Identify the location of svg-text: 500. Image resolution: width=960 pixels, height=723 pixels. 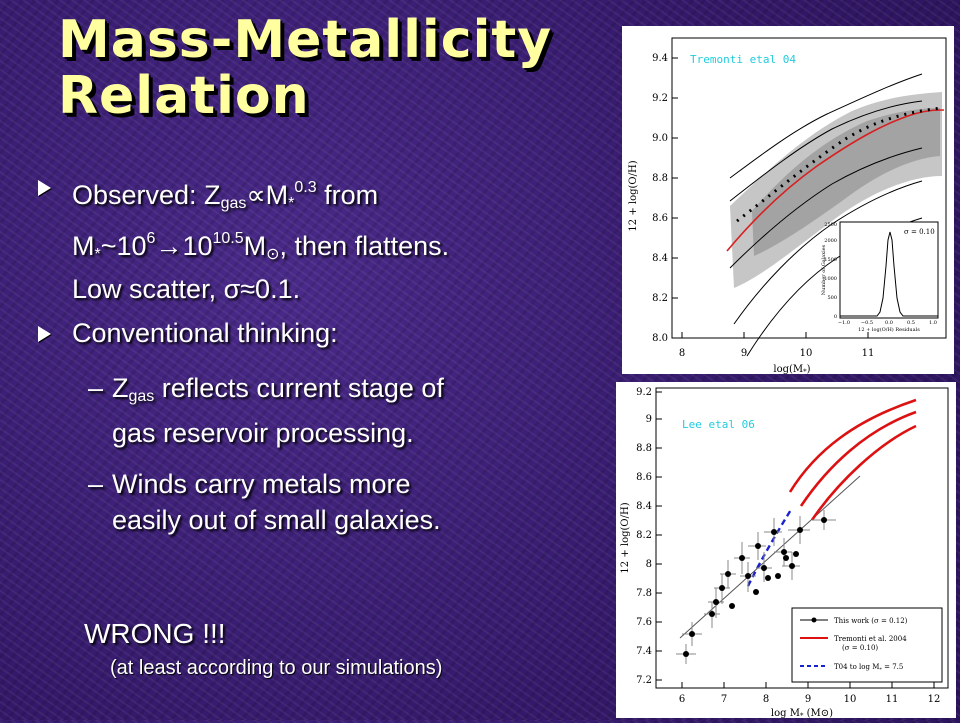
(832, 298).